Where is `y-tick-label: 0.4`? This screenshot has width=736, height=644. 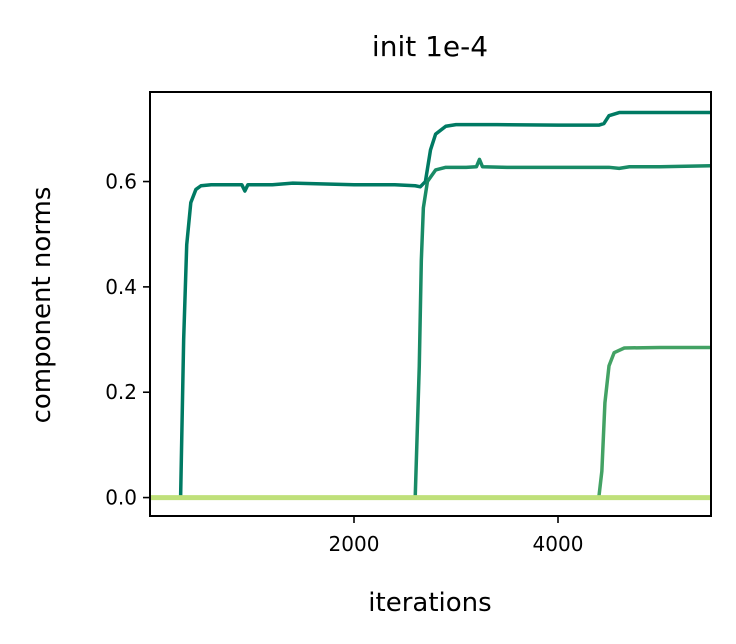
y-tick-label: 0.4 is located at coordinates (121, 287).